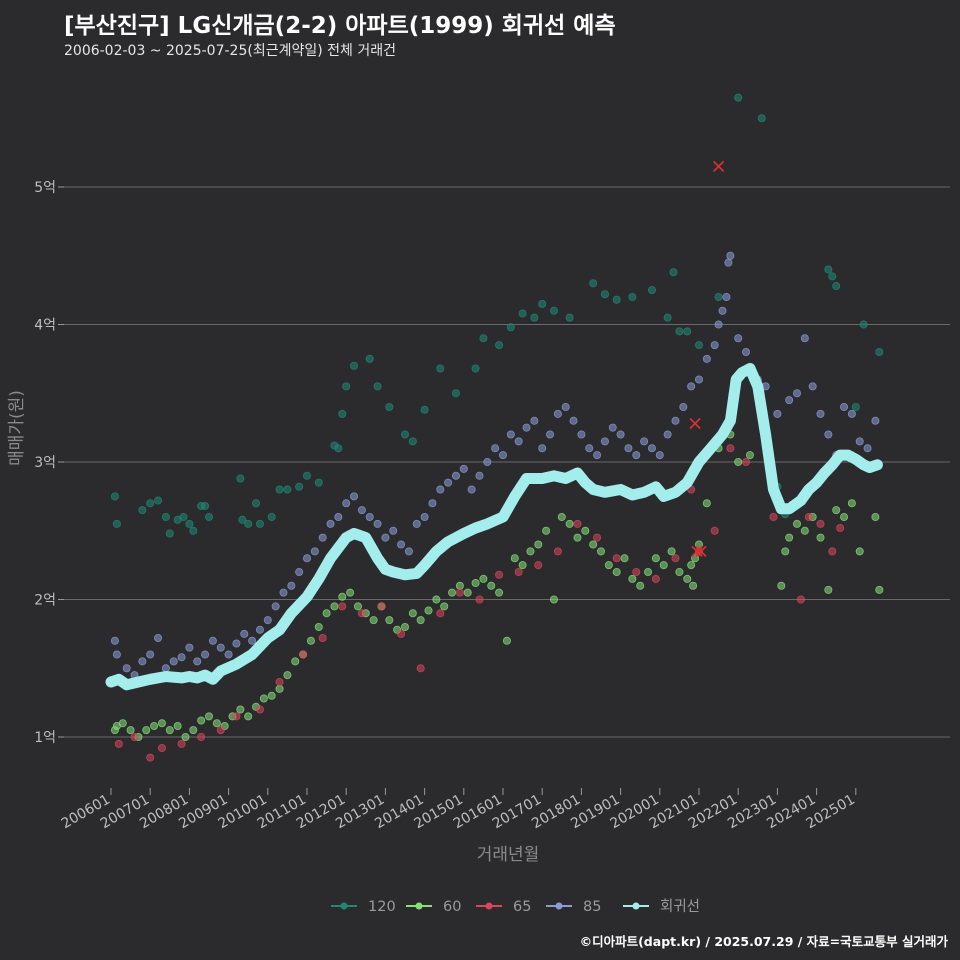 The height and width of the screenshot is (960, 960). I want to click on legend-item-65: 65, so click(503, 907).